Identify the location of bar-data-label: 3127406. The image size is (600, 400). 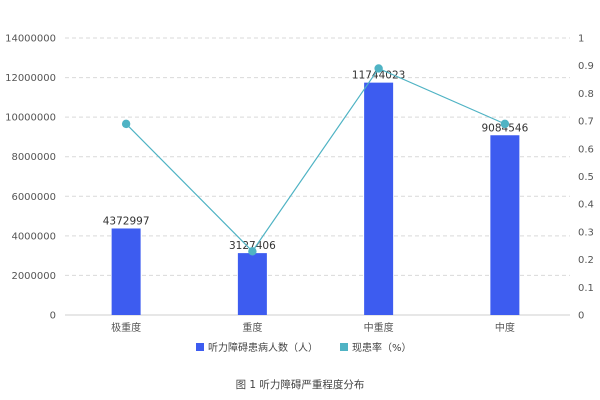
(252, 246).